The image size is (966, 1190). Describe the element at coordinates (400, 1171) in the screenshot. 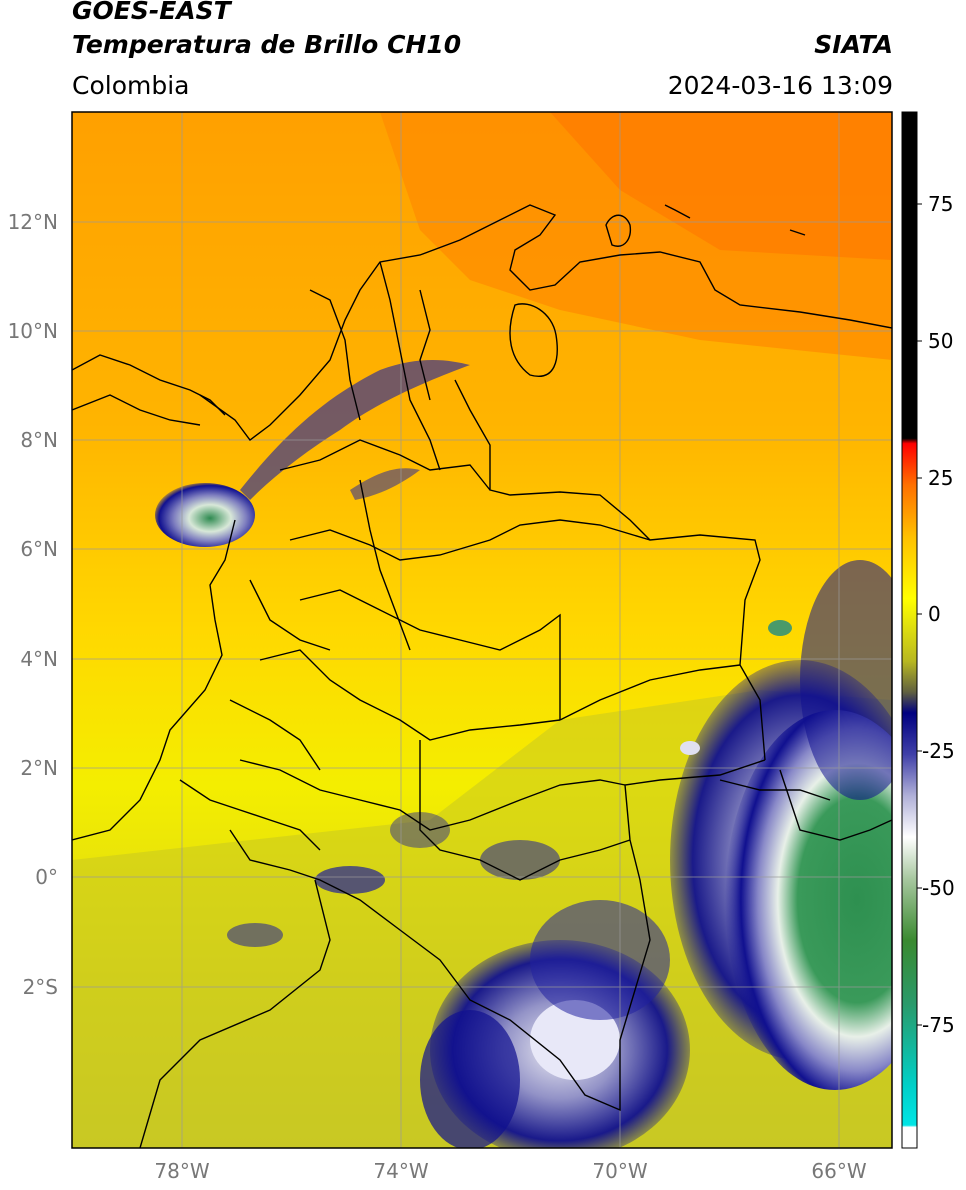

I see `lon-tick: 74°W` at that location.